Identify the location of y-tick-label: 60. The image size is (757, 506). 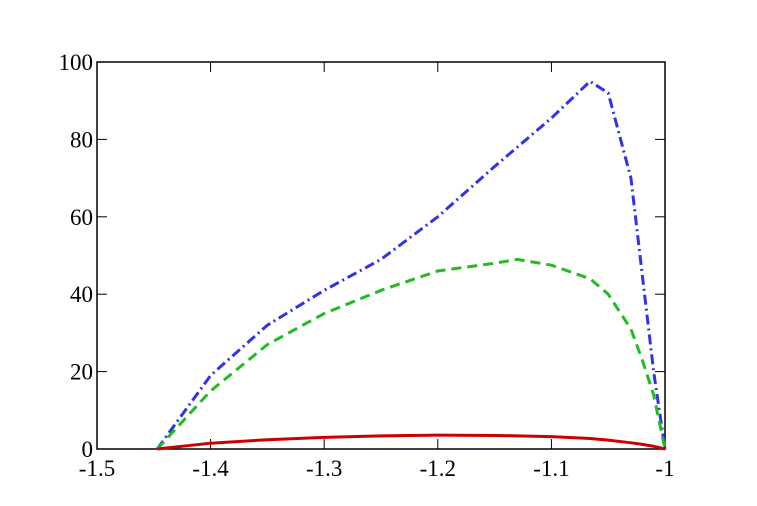
(81, 217).